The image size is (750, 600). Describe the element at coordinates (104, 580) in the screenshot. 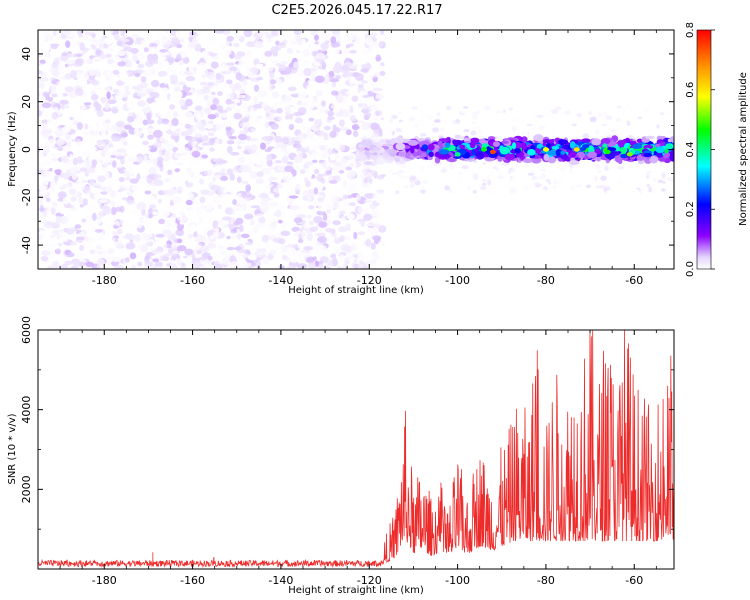

I see `snr-x-tick-label: -180` at that location.